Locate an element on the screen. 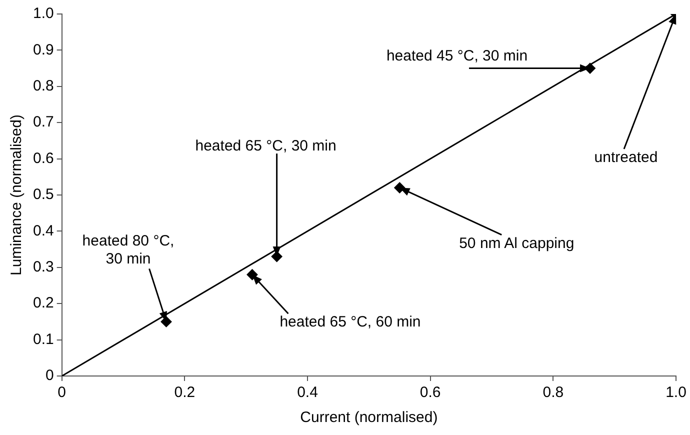 The height and width of the screenshot is (435, 690). x-tick-label: 0.8 is located at coordinates (553, 393).